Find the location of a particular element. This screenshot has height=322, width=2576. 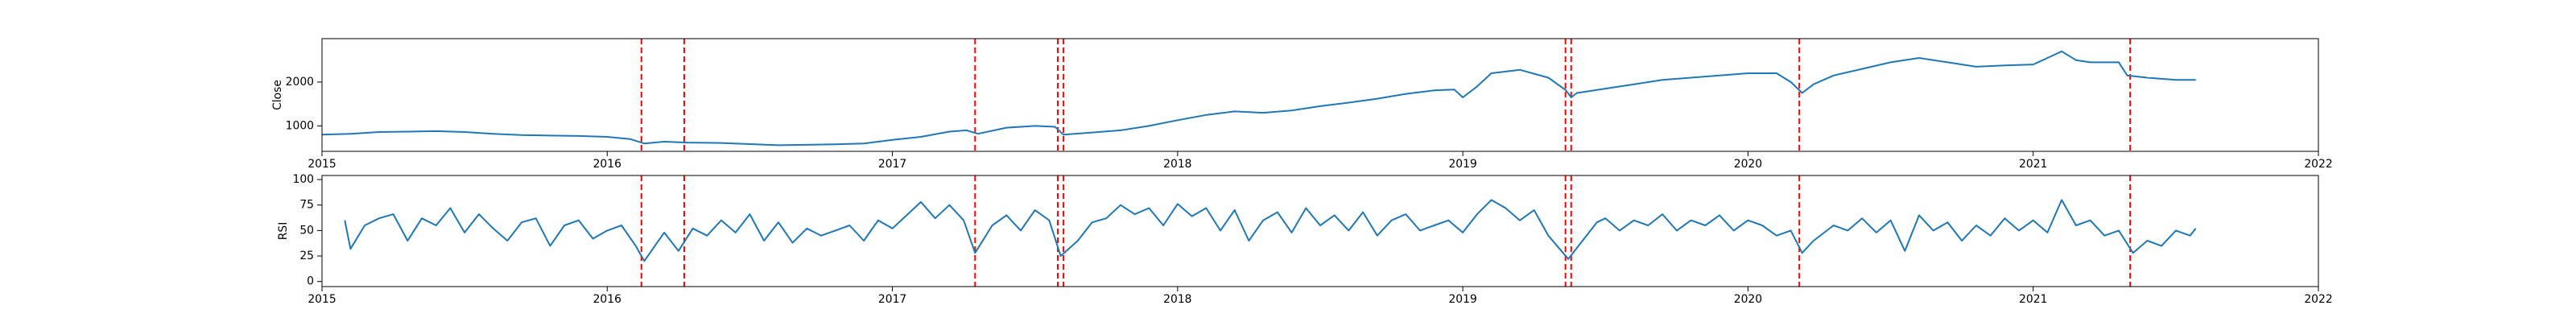

rsi-line is located at coordinates (1270, 231).